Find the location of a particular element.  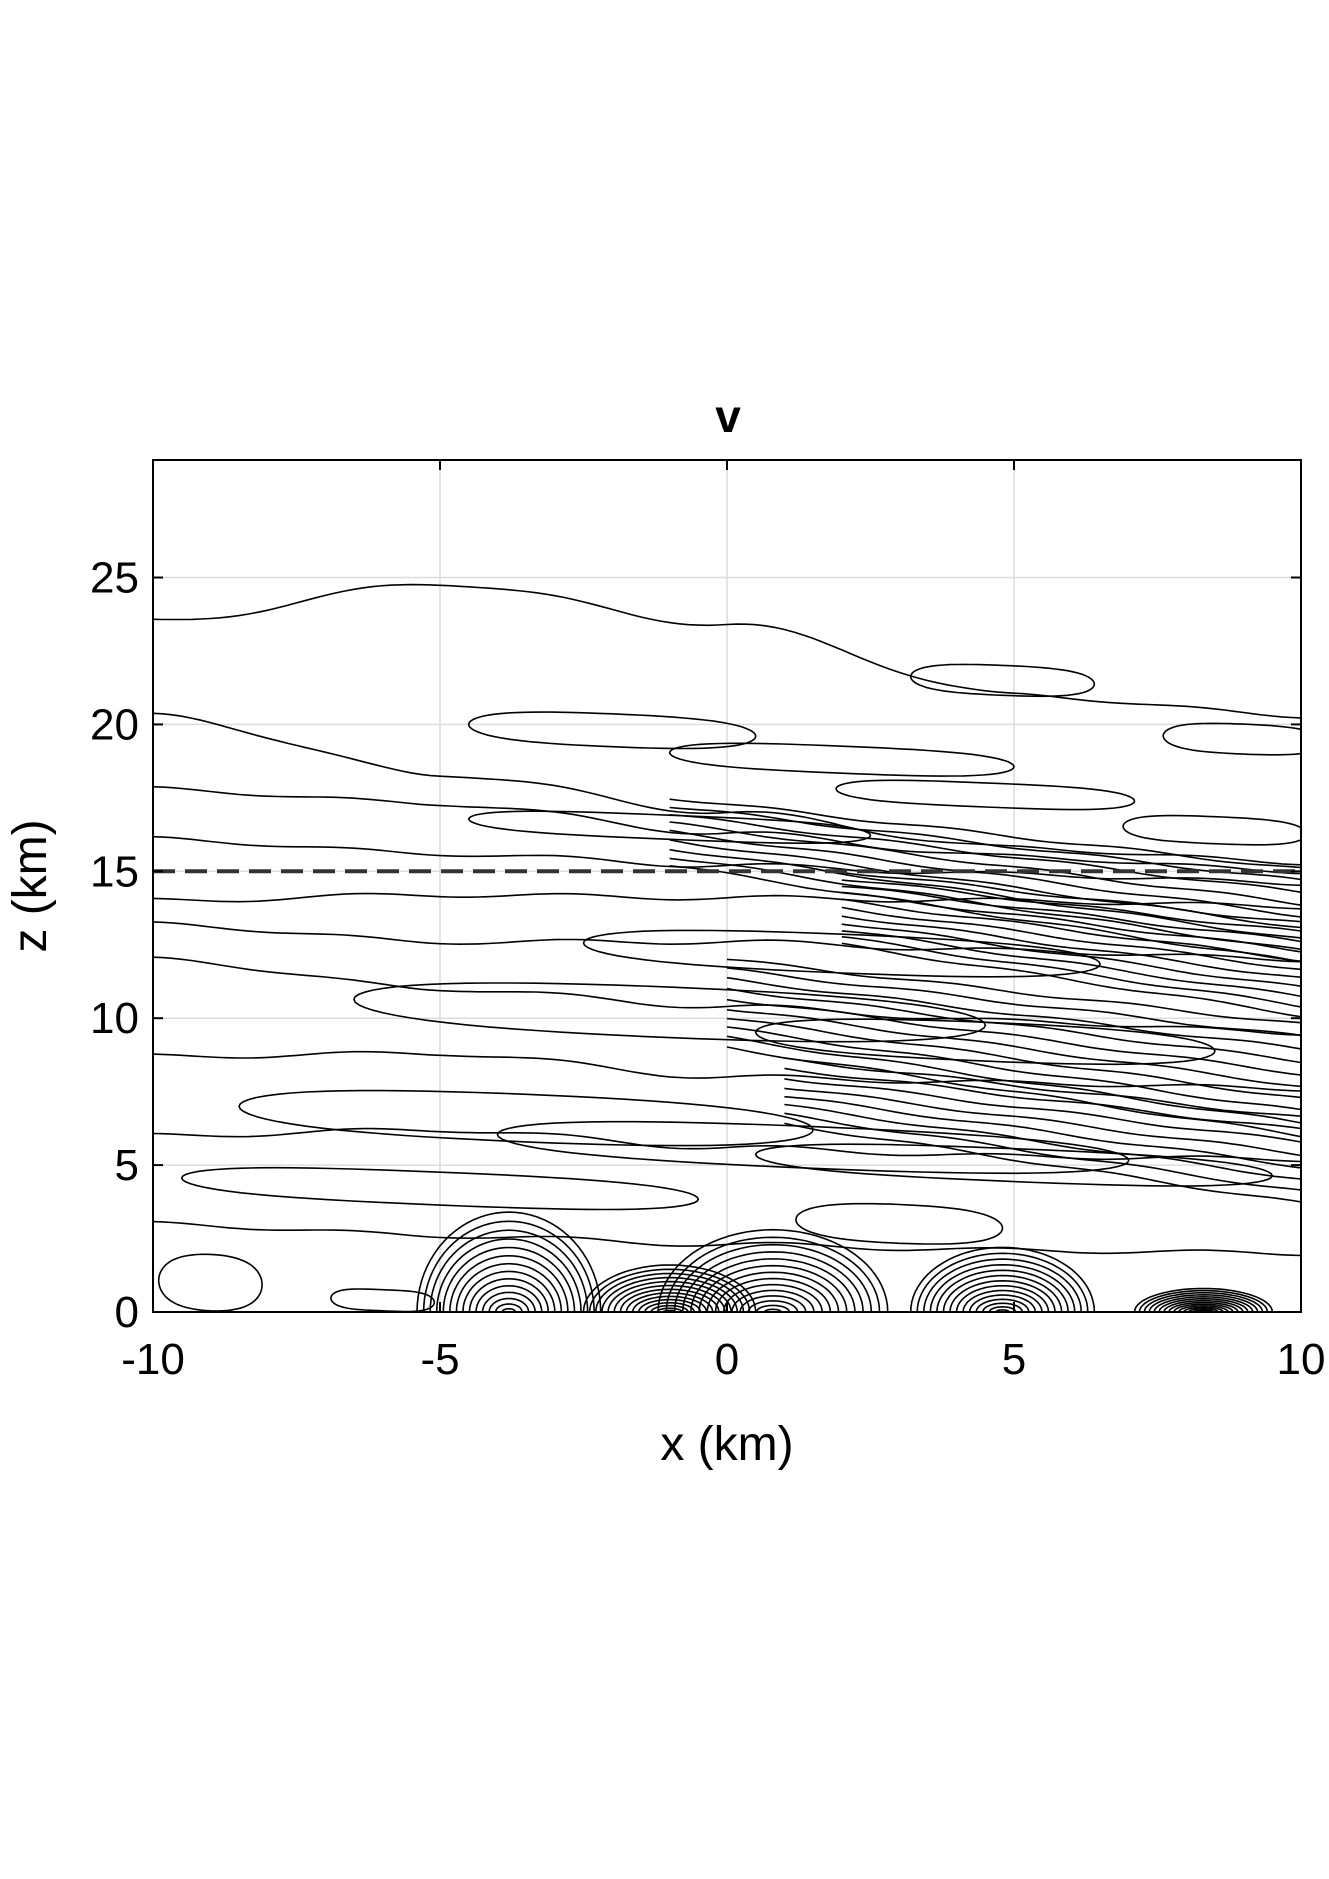

x-axis-label: x (km) is located at coordinates (726, 1444).